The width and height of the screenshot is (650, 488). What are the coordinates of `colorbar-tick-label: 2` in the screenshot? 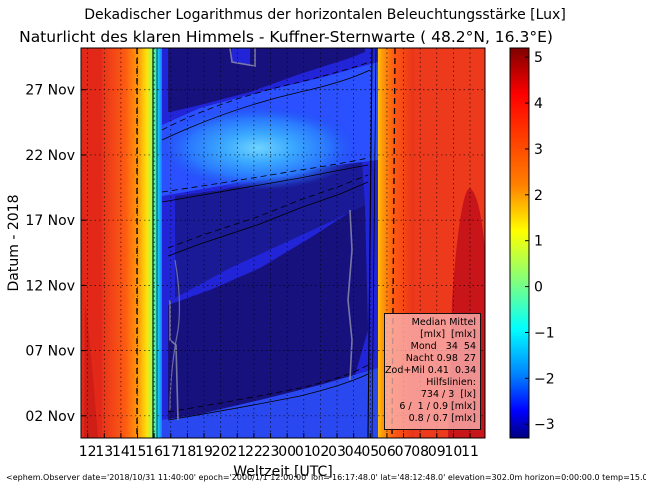 It's located at (538, 196).